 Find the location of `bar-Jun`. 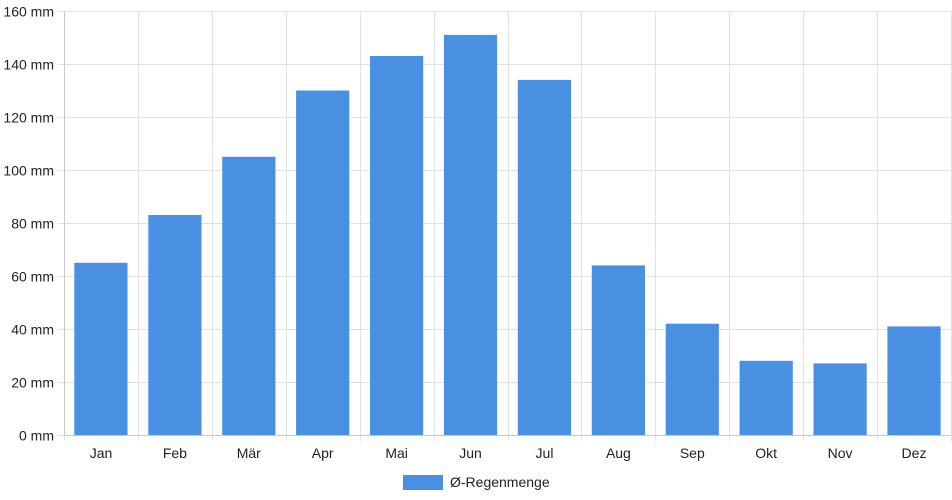

bar-Jun is located at coordinates (470, 235).